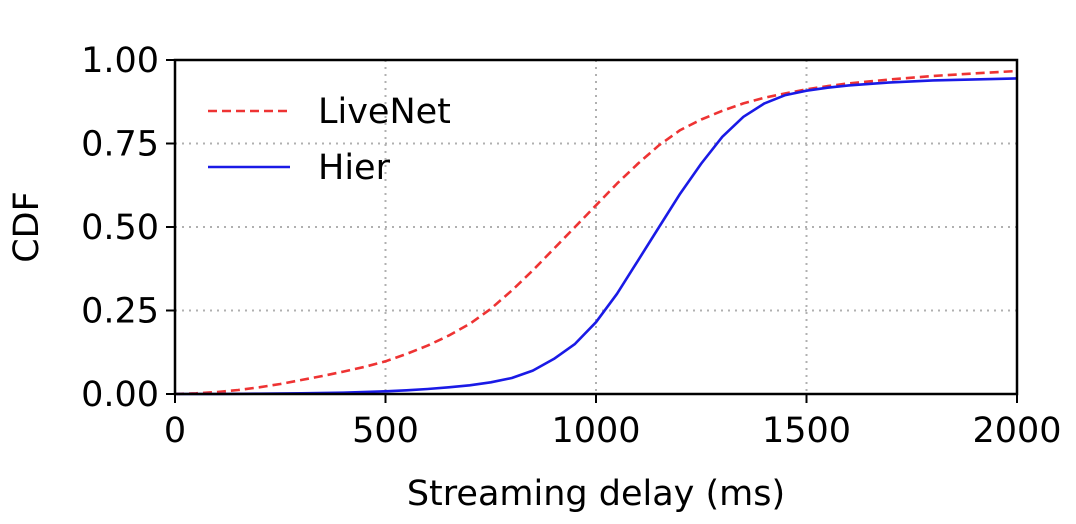 The height and width of the screenshot is (524, 1076). What do you see at coordinates (385, 431) in the screenshot?
I see `x-tick-label: 500` at bounding box center [385, 431].